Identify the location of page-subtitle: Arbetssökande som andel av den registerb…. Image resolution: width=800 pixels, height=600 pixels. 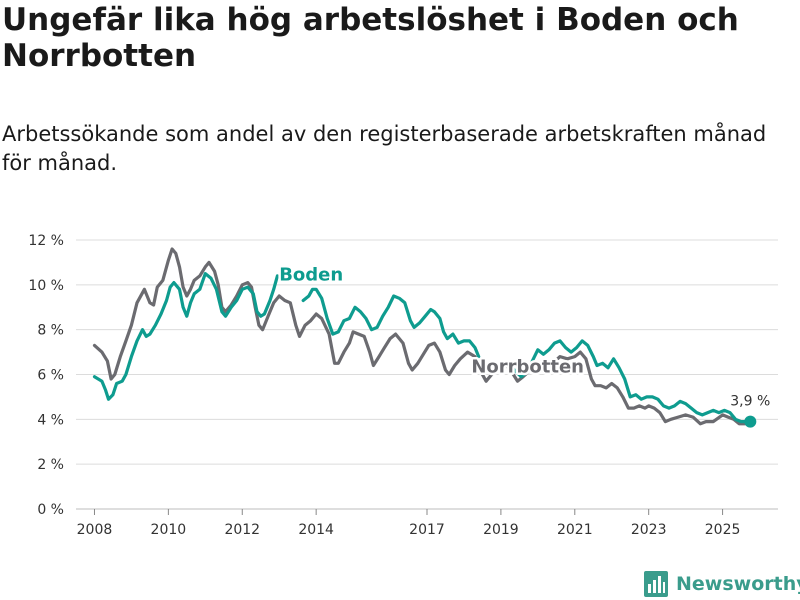
(384, 148).